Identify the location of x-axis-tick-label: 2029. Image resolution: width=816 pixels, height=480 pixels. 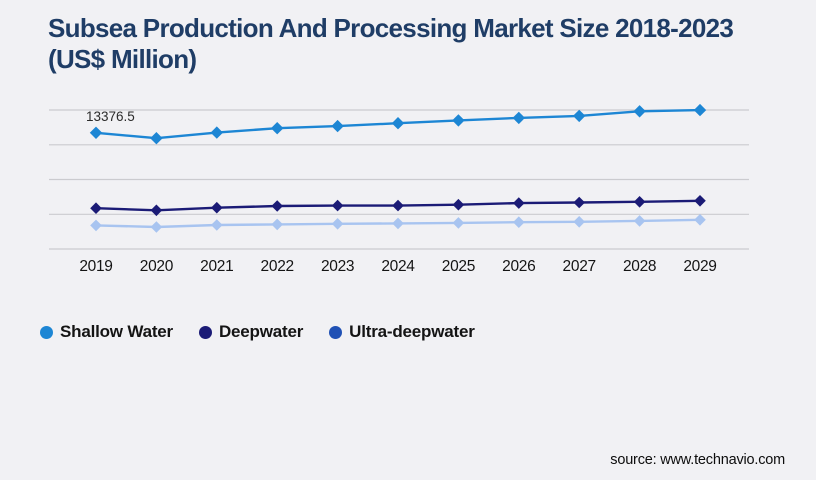
(699, 266).